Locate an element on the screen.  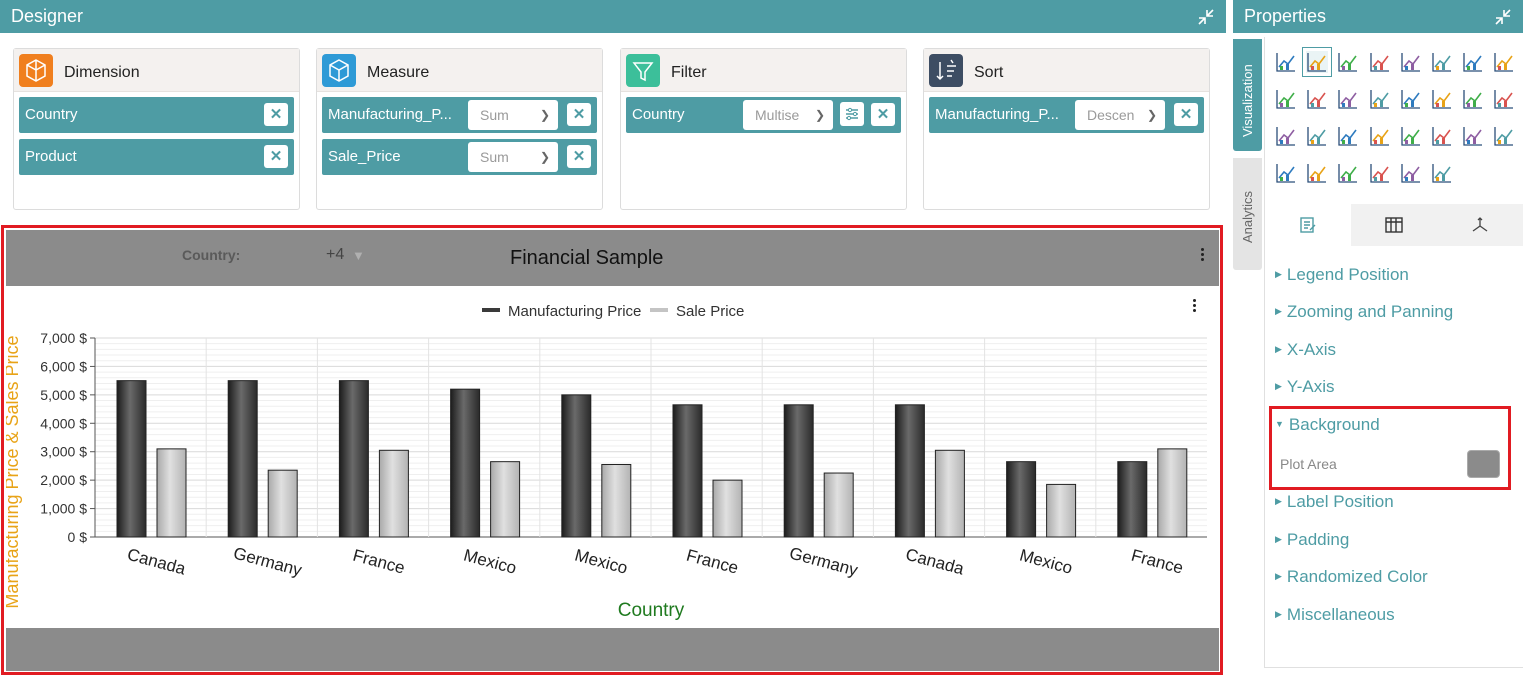
section-zooming-and-panning: ▶ Zooming and Panning is located at coordinates (1364, 312).